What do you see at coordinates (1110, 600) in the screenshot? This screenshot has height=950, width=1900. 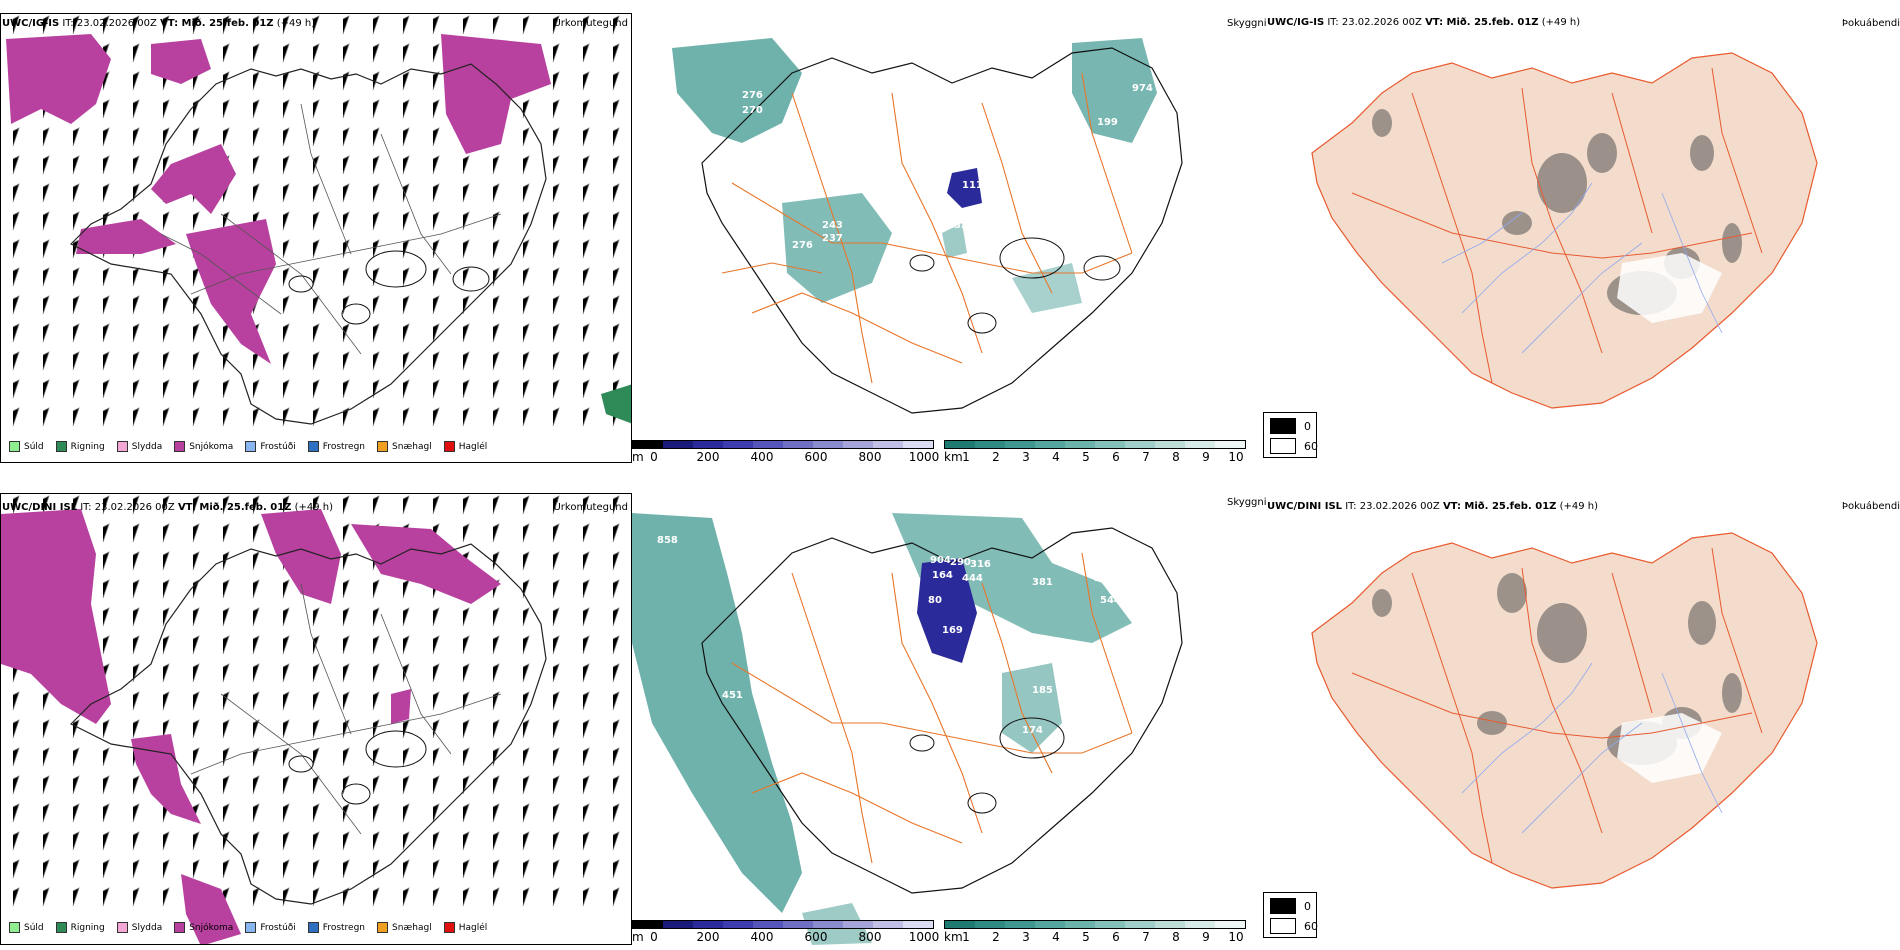 I see `cloud-base-label: 544` at bounding box center [1110, 600].